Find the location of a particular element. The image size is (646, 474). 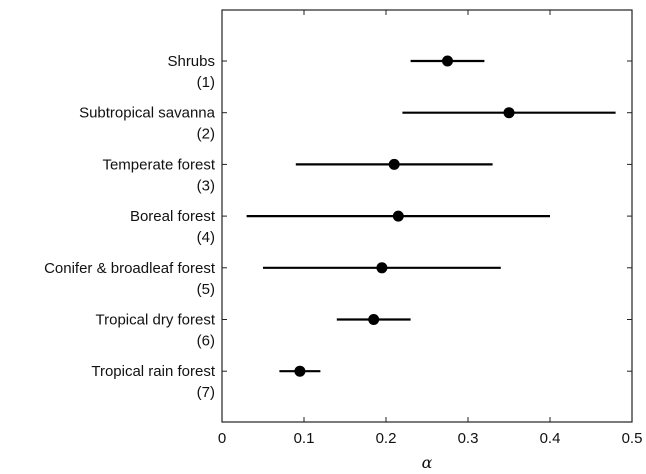

category-label: Tropical dry forest is located at coordinates (156, 320).